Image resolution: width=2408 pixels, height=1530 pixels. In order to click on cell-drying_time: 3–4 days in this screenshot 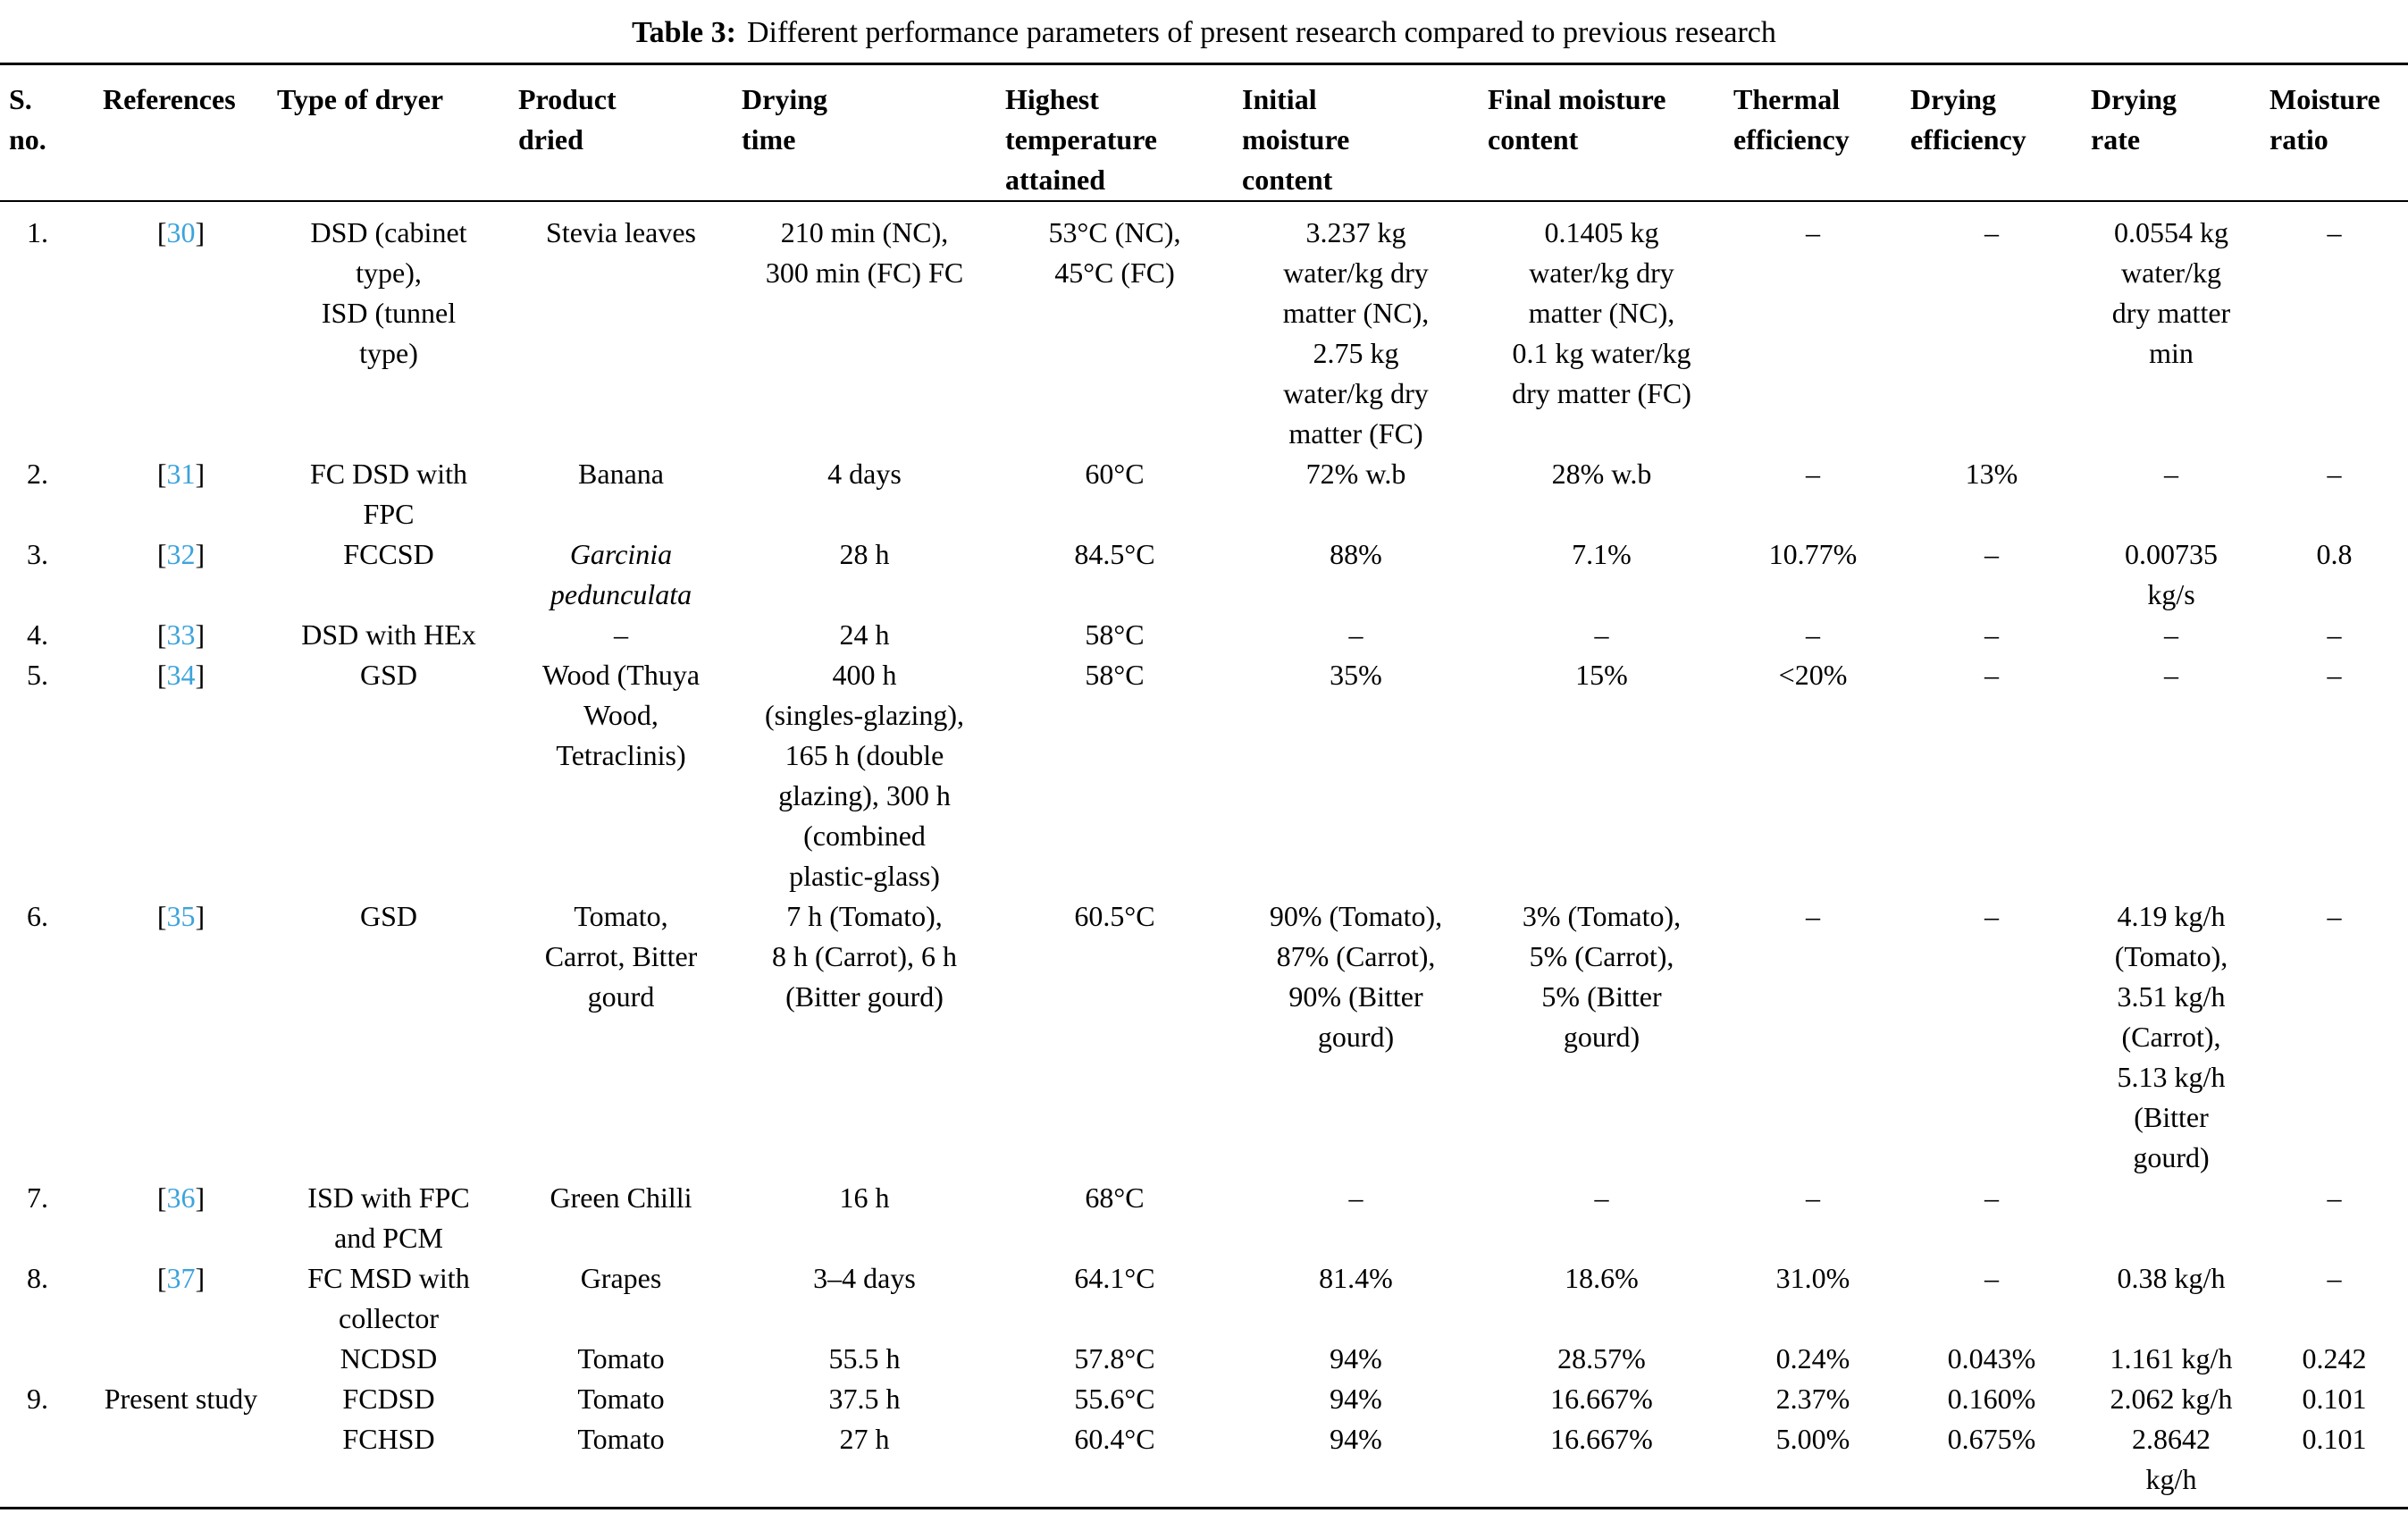, I will do `click(864, 1278)`.